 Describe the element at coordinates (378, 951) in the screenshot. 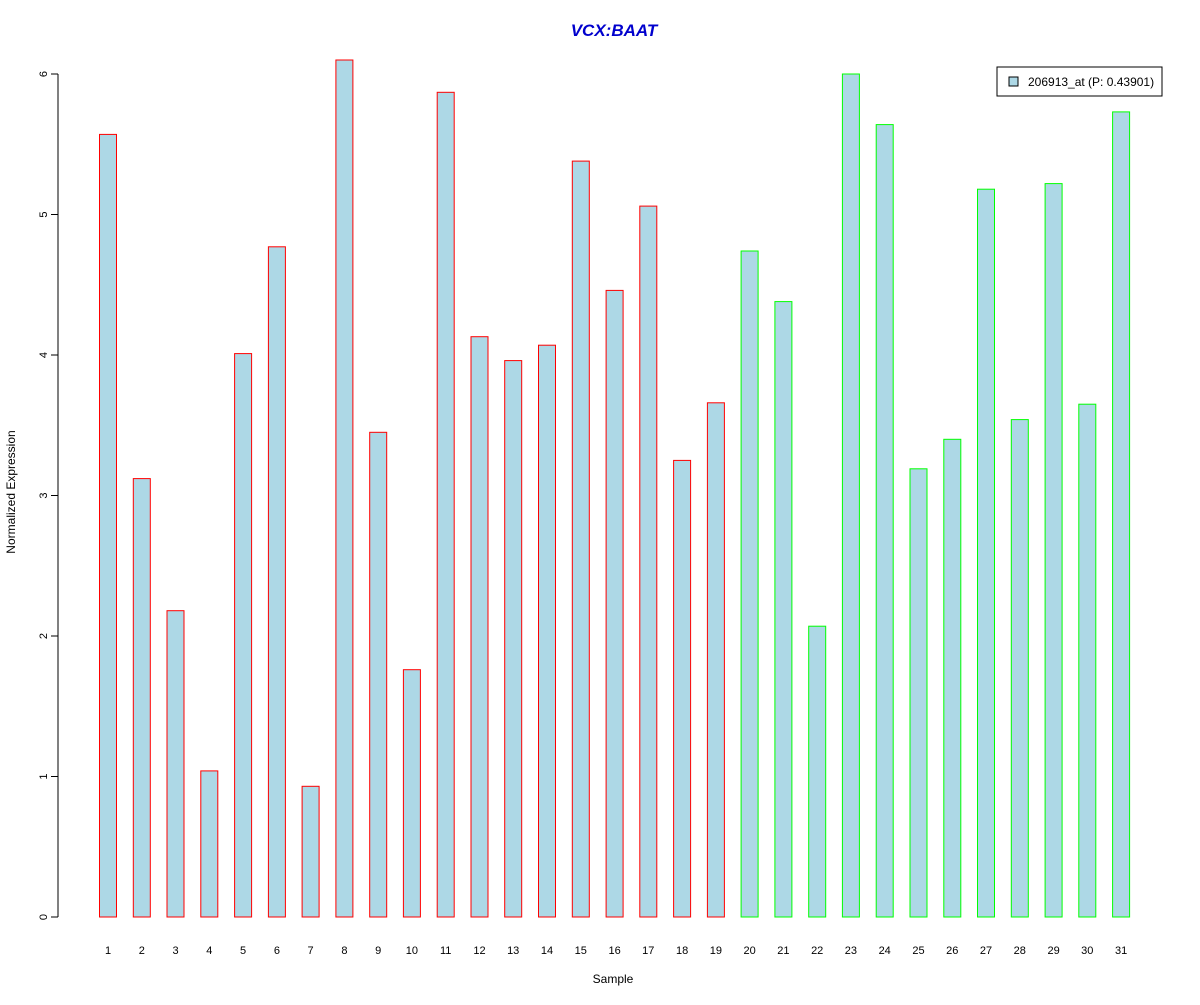

I see `x-tick-label: 9` at that location.